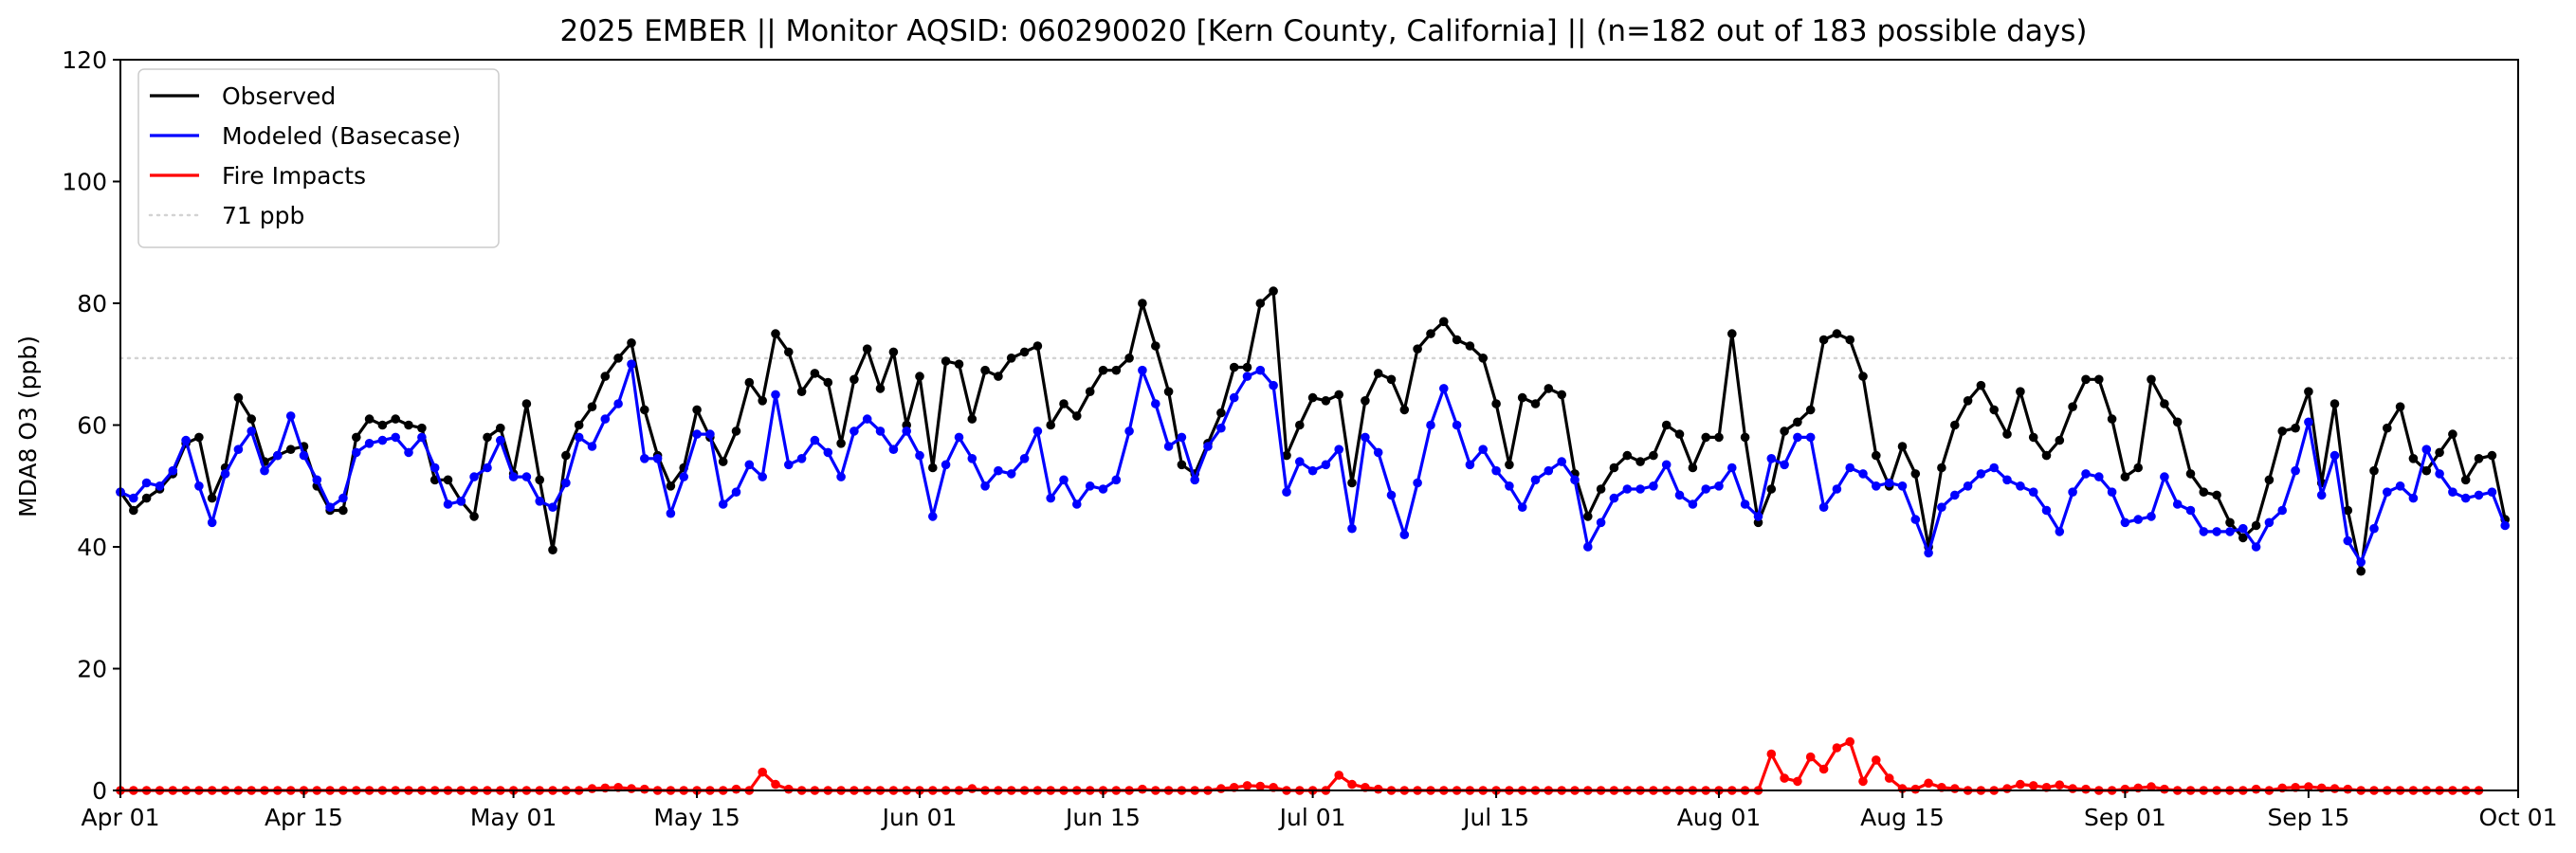 This screenshot has width=2576, height=853. What do you see at coordinates (84, 60) in the screenshot?
I see `y-tick-label: 120` at bounding box center [84, 60].